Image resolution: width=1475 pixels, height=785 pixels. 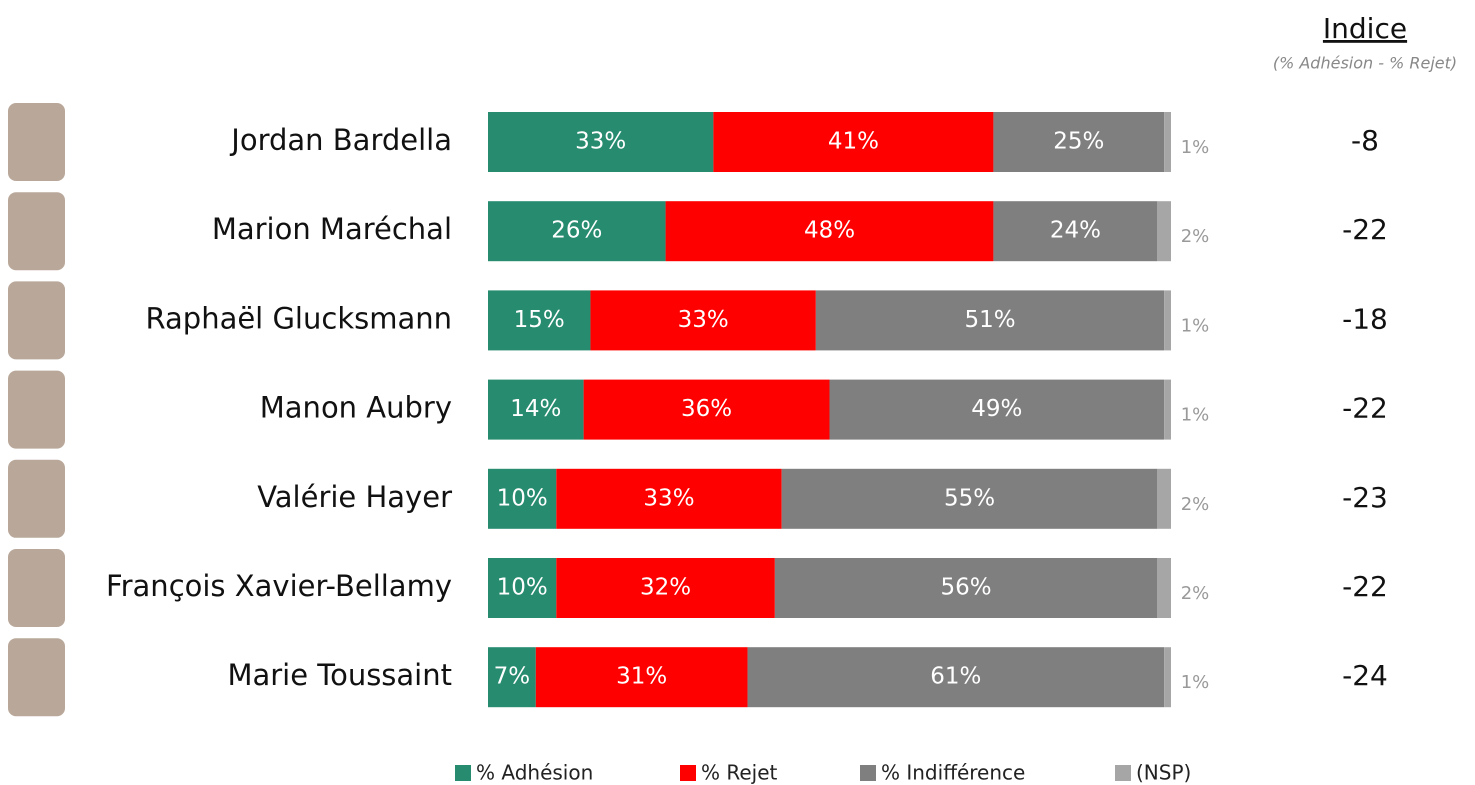 What do you see at coordinates (534, 773) in the screenshot?
I see `legend-label: % Adhésion` at bounding box center [534, 773].